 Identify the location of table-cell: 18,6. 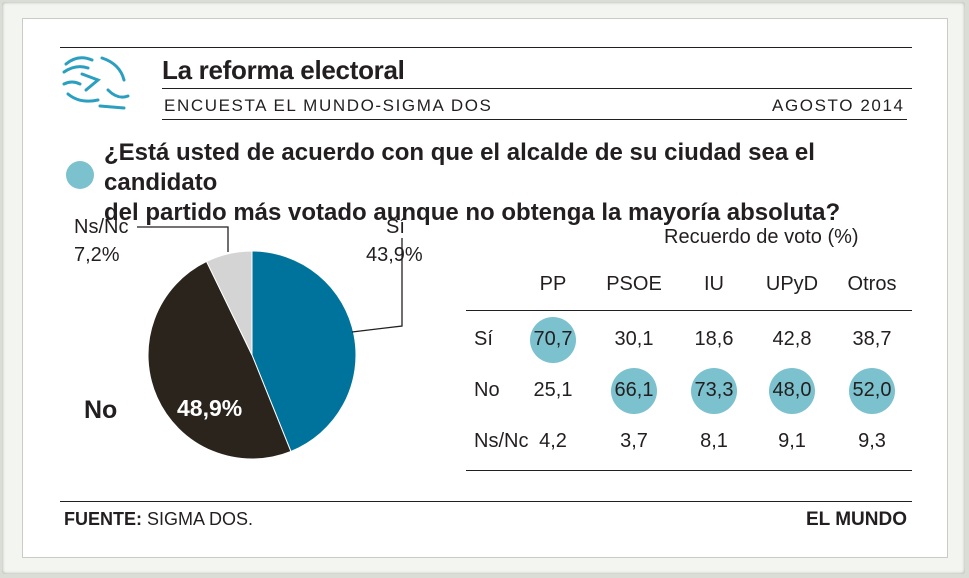
(714, 339).